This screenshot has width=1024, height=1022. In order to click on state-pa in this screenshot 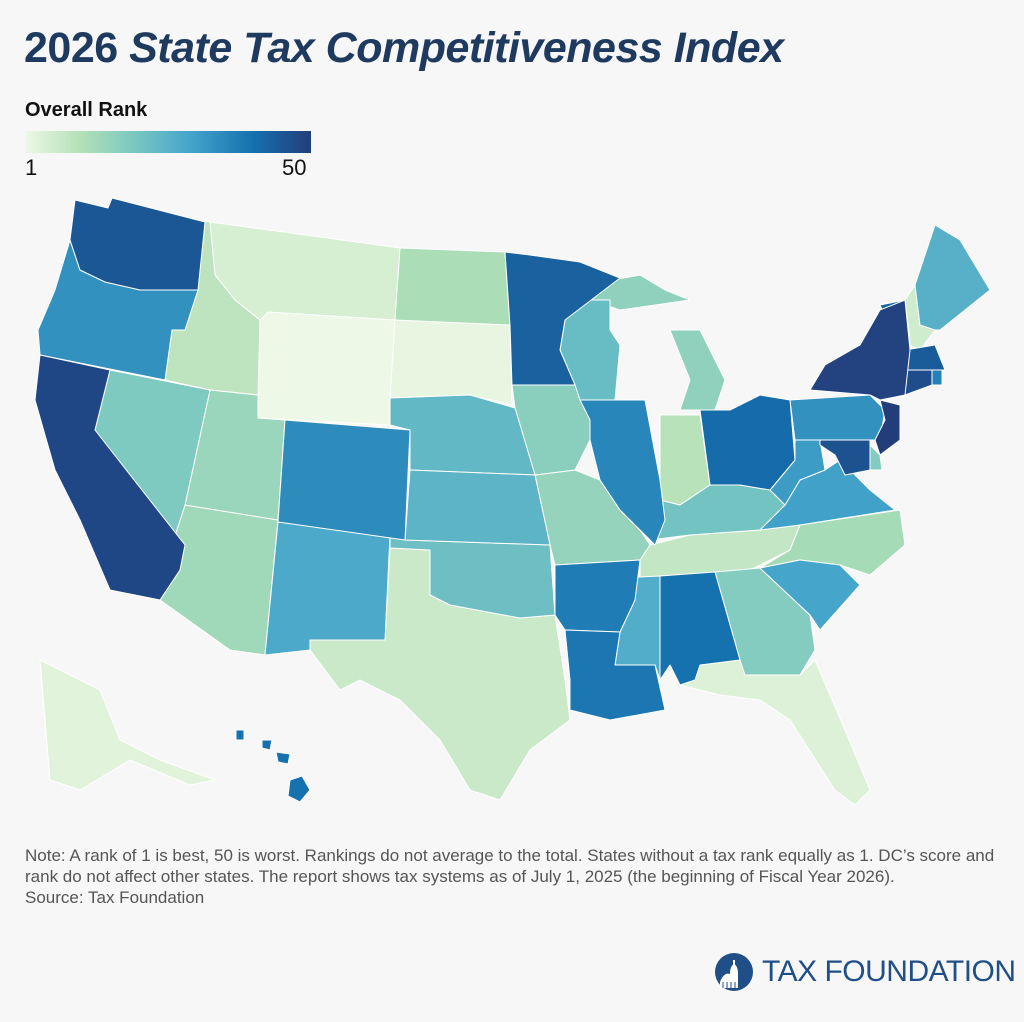, I will do `click(837, 417)`.